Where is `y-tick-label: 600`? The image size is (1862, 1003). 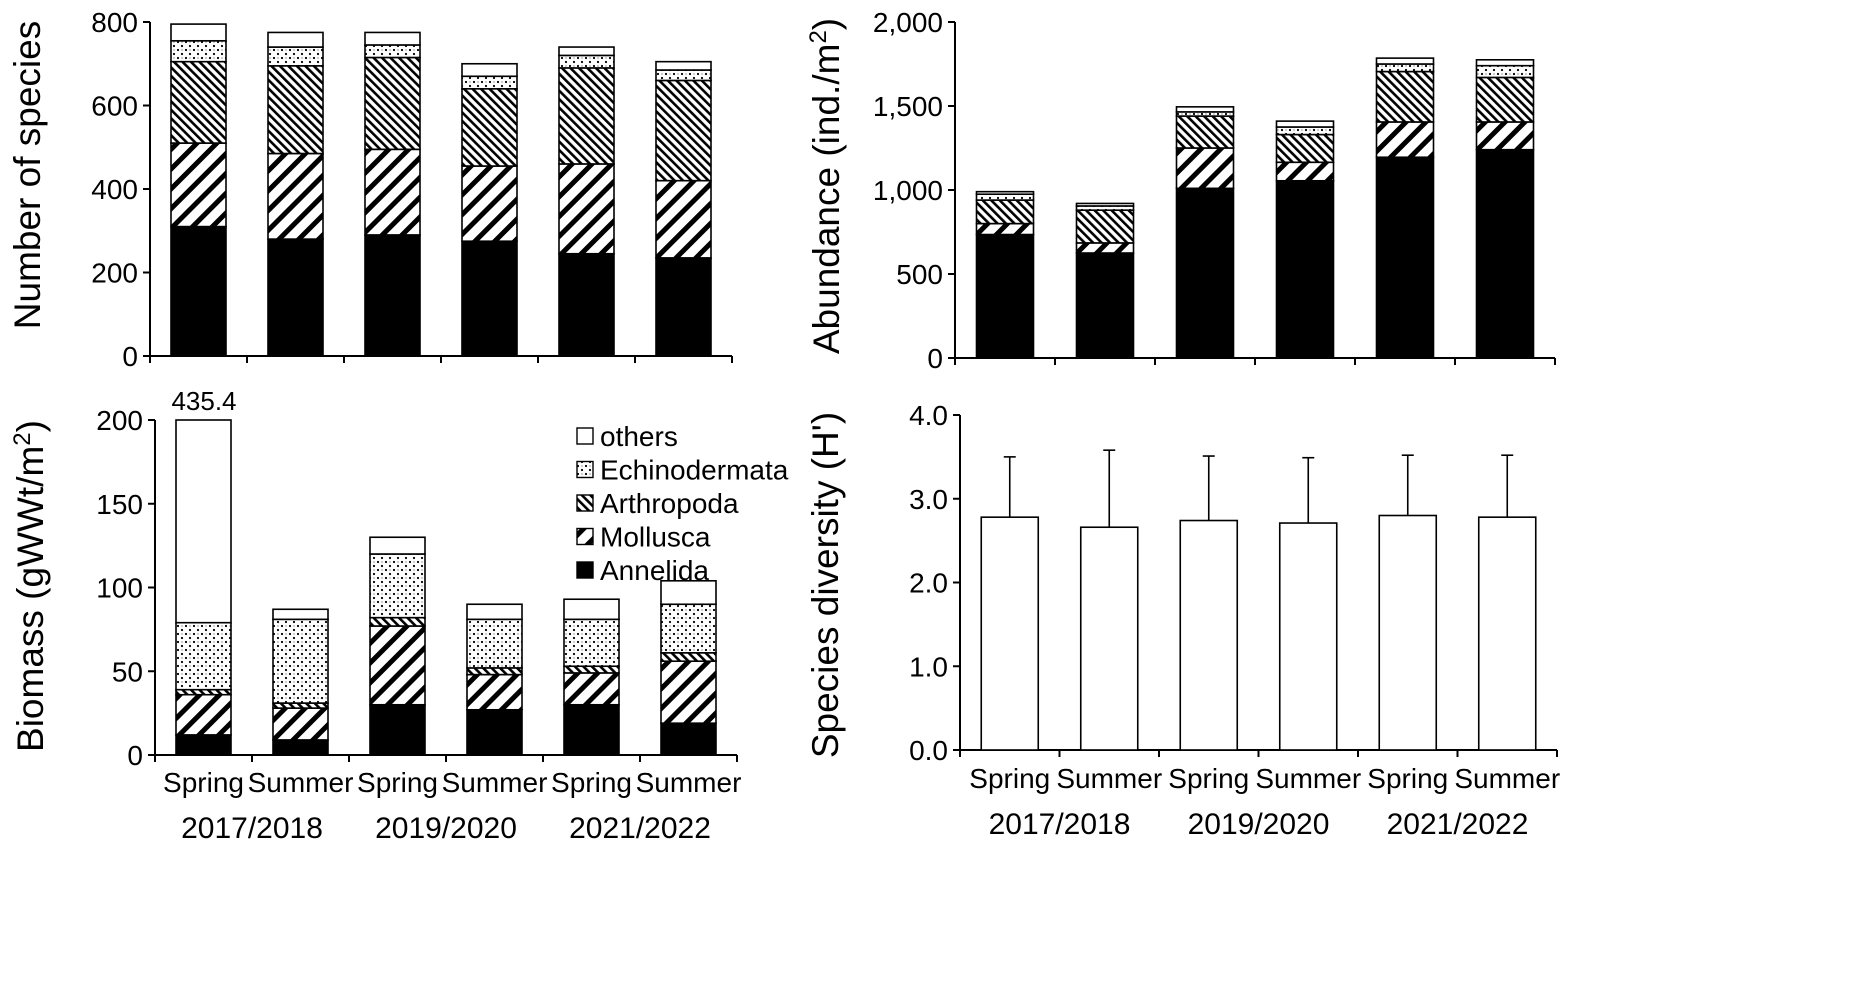
y-tick-label: 600 is located at coordinates (114, 106).